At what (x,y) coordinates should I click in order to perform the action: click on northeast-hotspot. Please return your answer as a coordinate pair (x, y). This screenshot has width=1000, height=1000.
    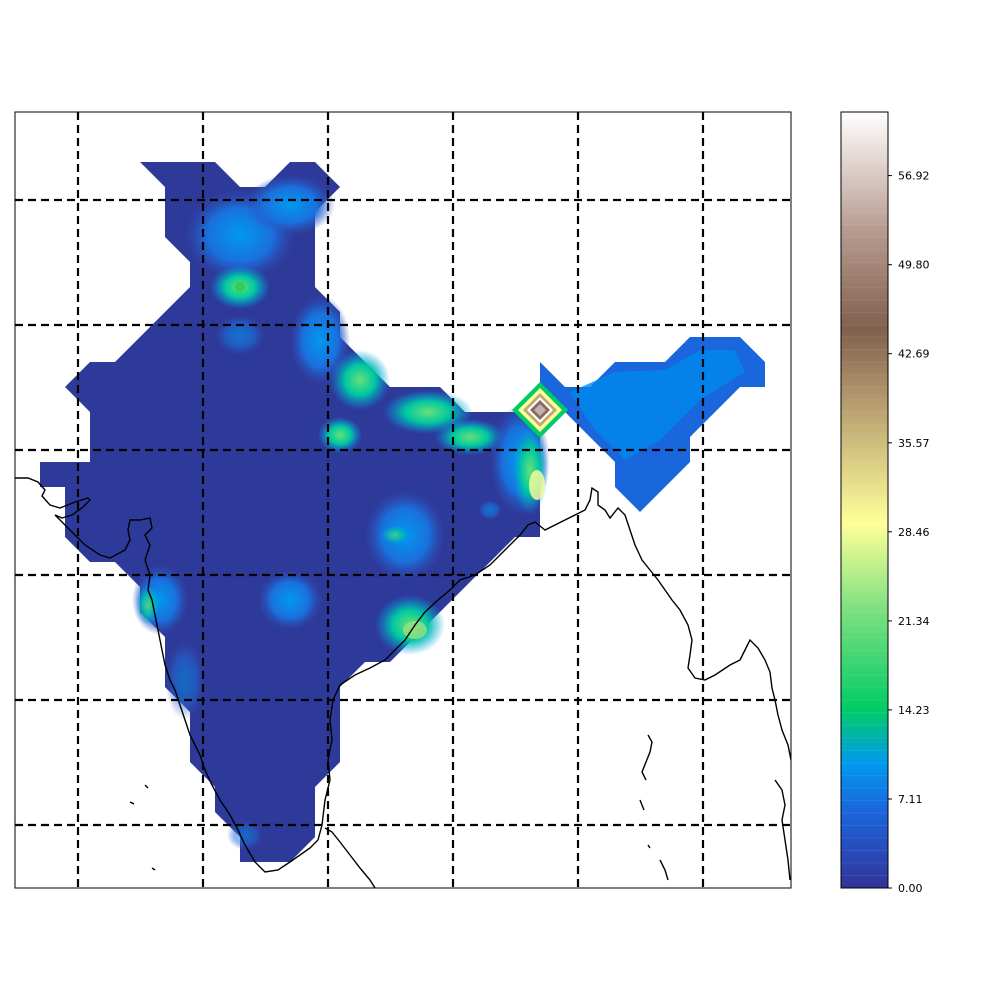
    Looking at the image, I should click on (540, 410).